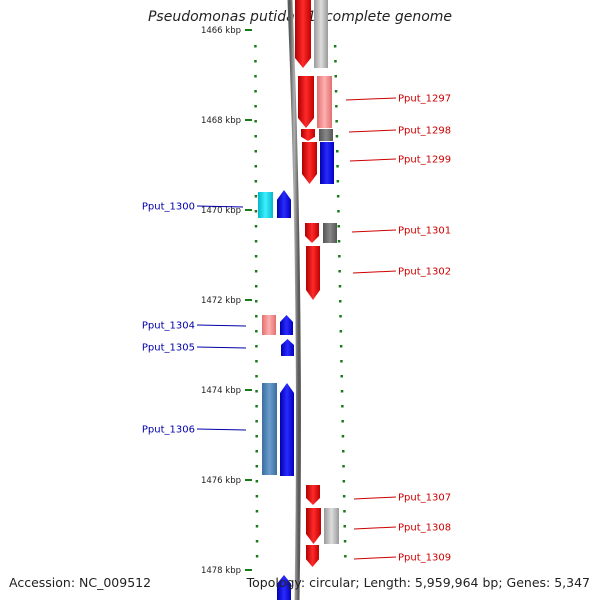 This screenshot has height=600, width=600. I want to click on gene-label-forward: Pput_1301, so click(424, 231).